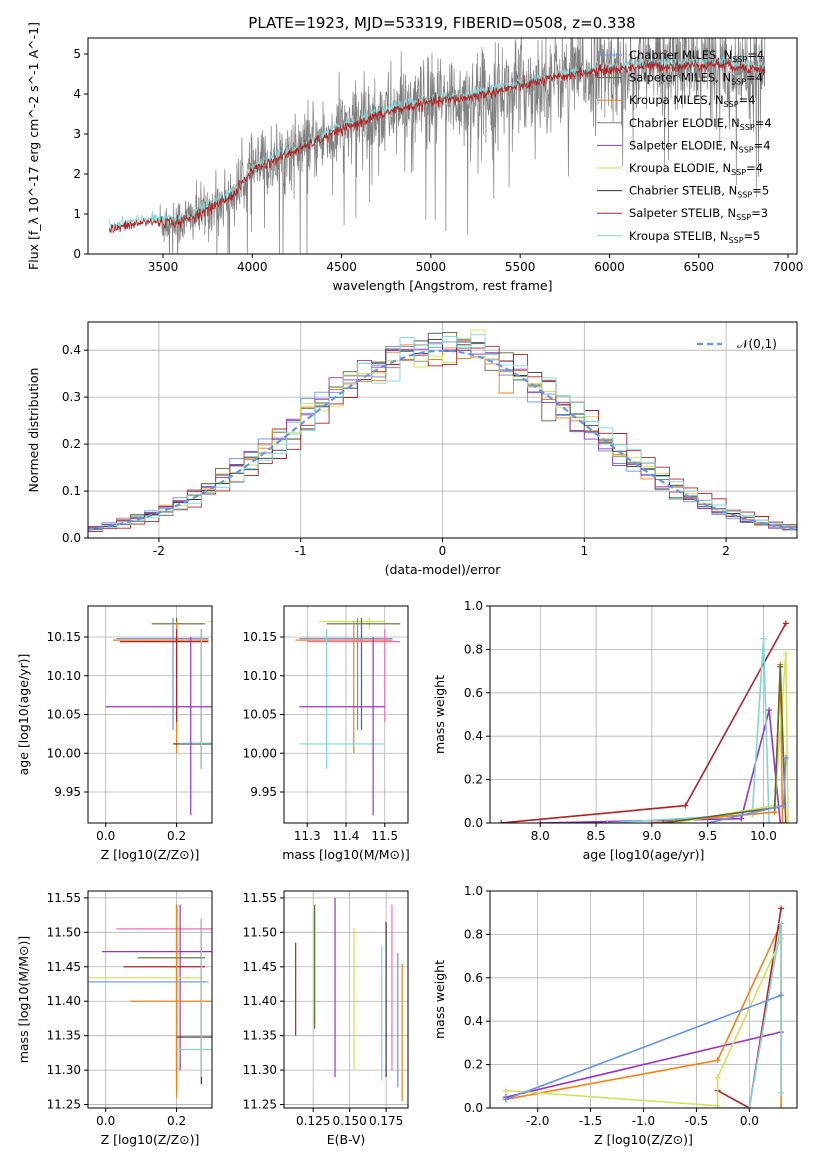 Image resolution: width=819 pixels, height=1170 pixels. What do you see at coordinates (260, 753) in the screenshot?
I see `y-tick-label: 10.00` at bounding box center [260, 753].